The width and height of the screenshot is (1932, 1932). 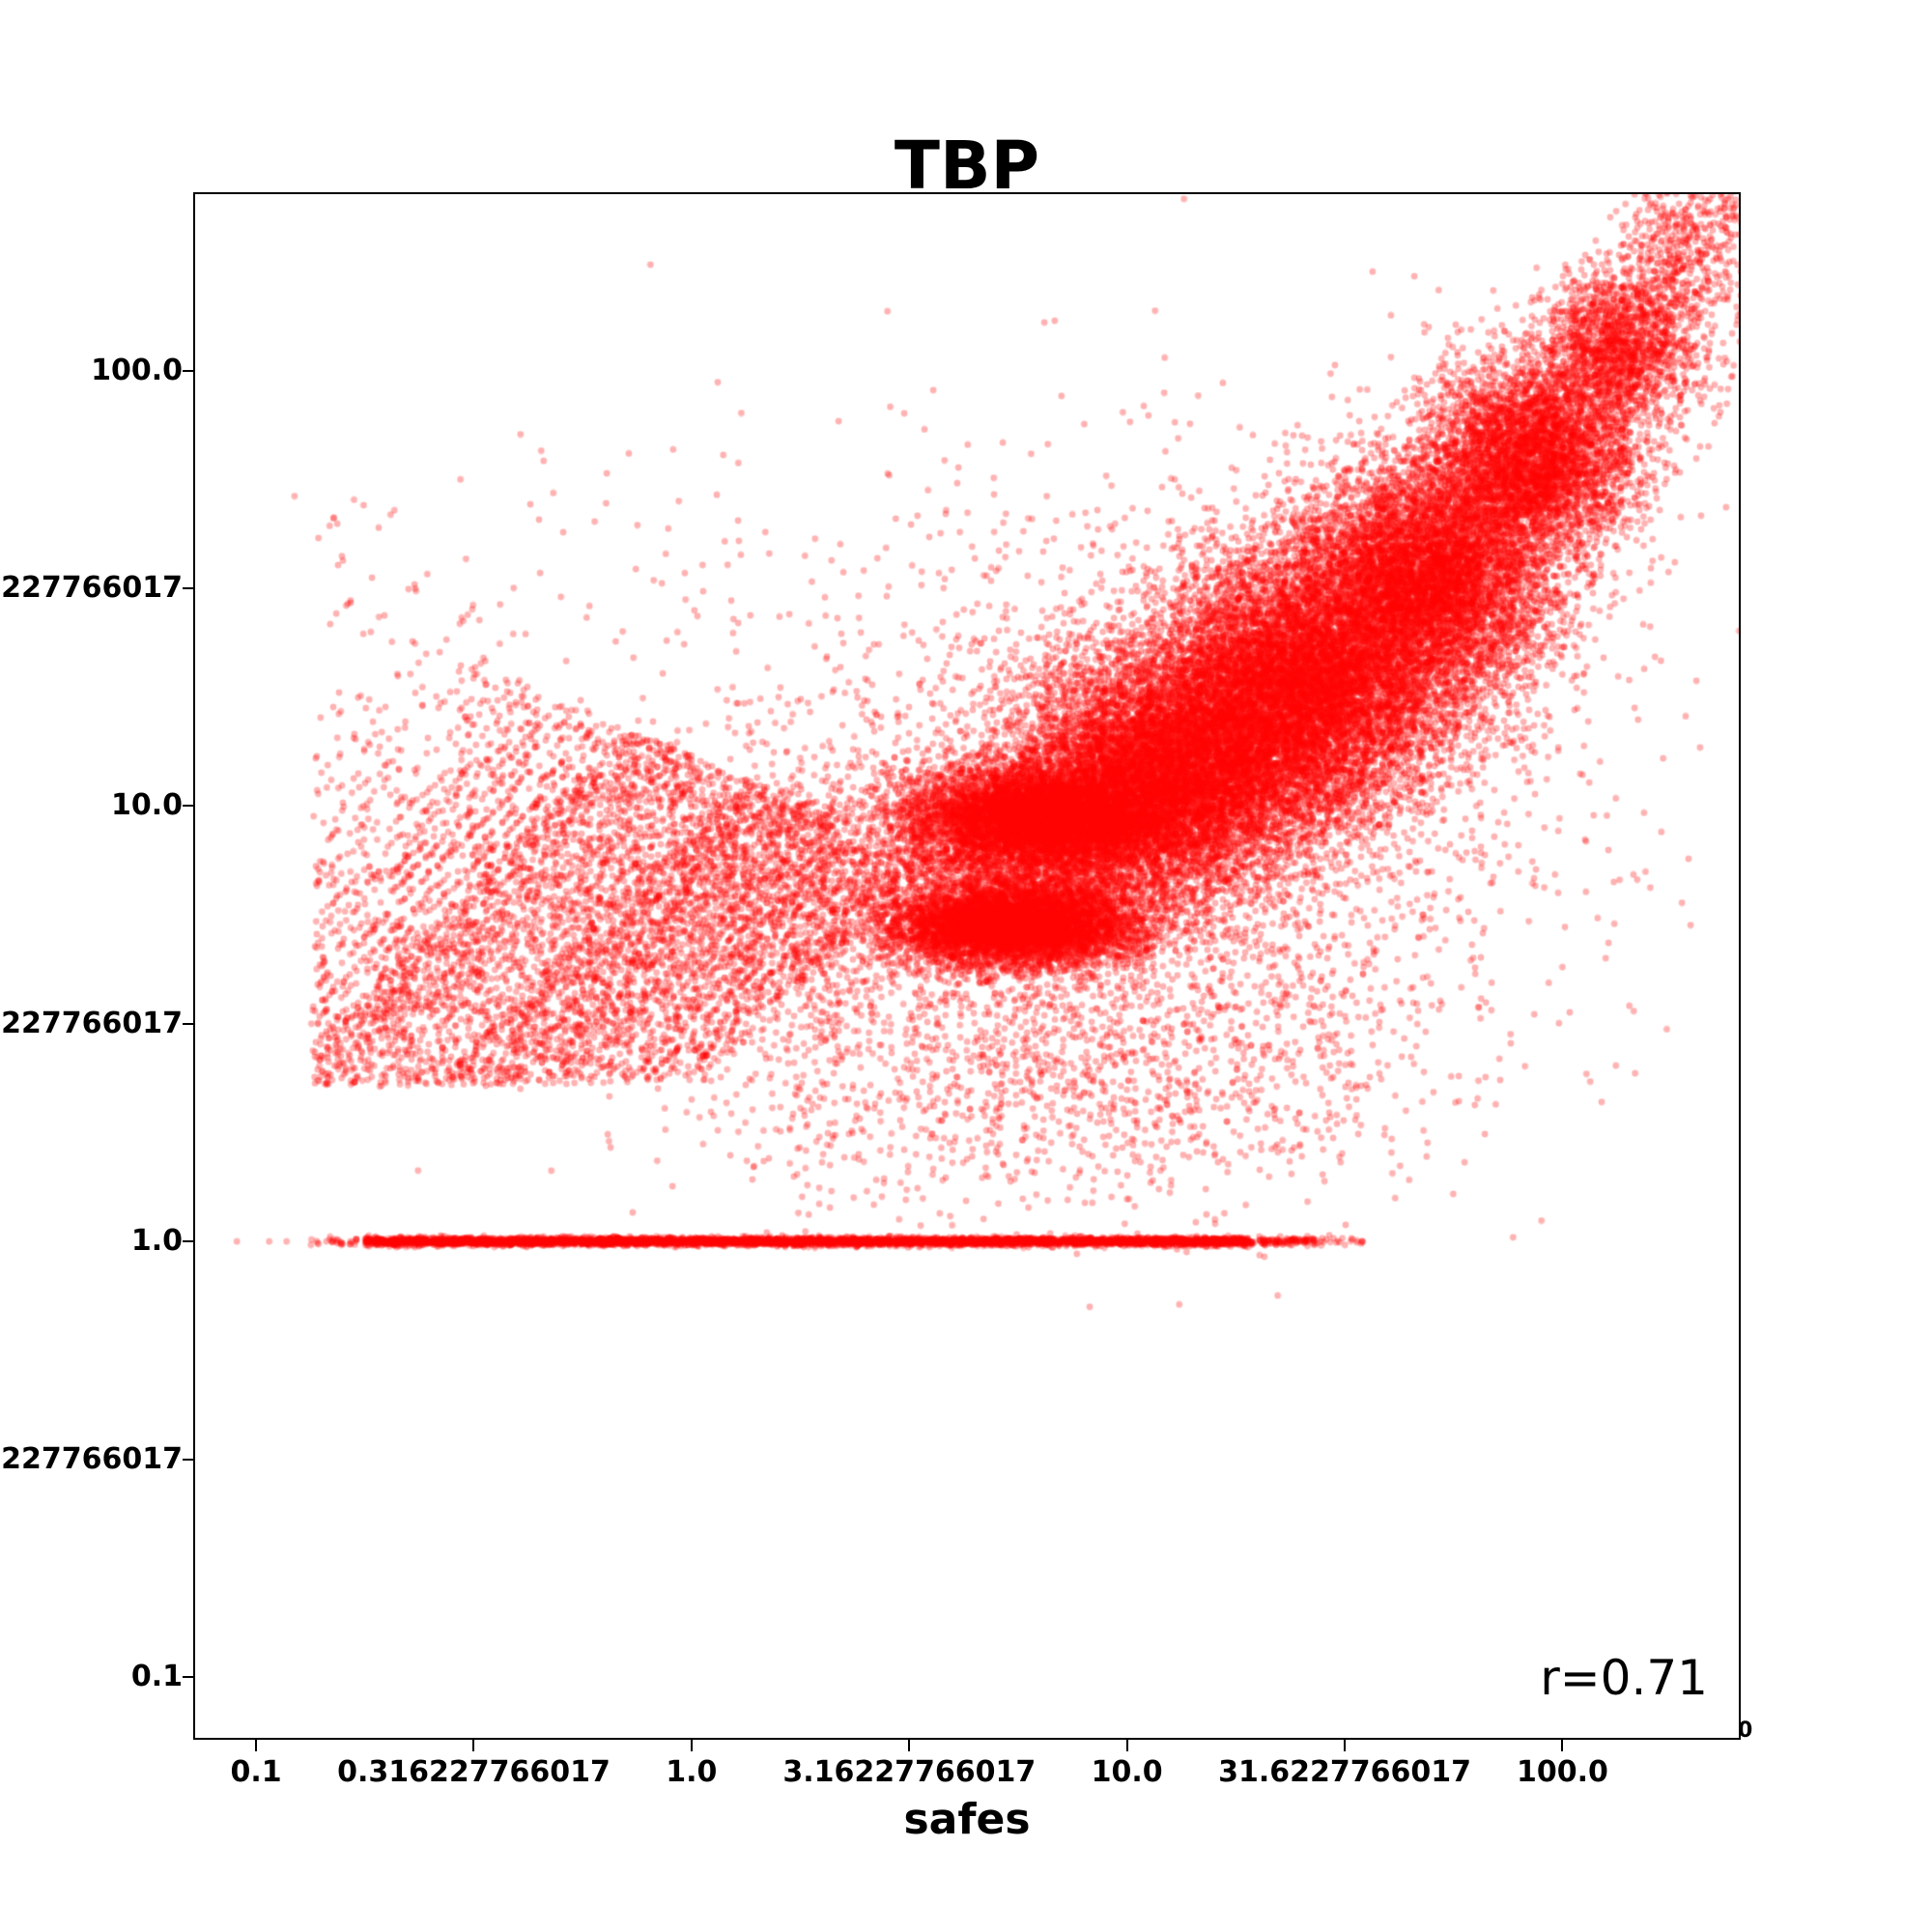 I want to click on x-tick-label: 1.0, so click(x=692, y=1772).